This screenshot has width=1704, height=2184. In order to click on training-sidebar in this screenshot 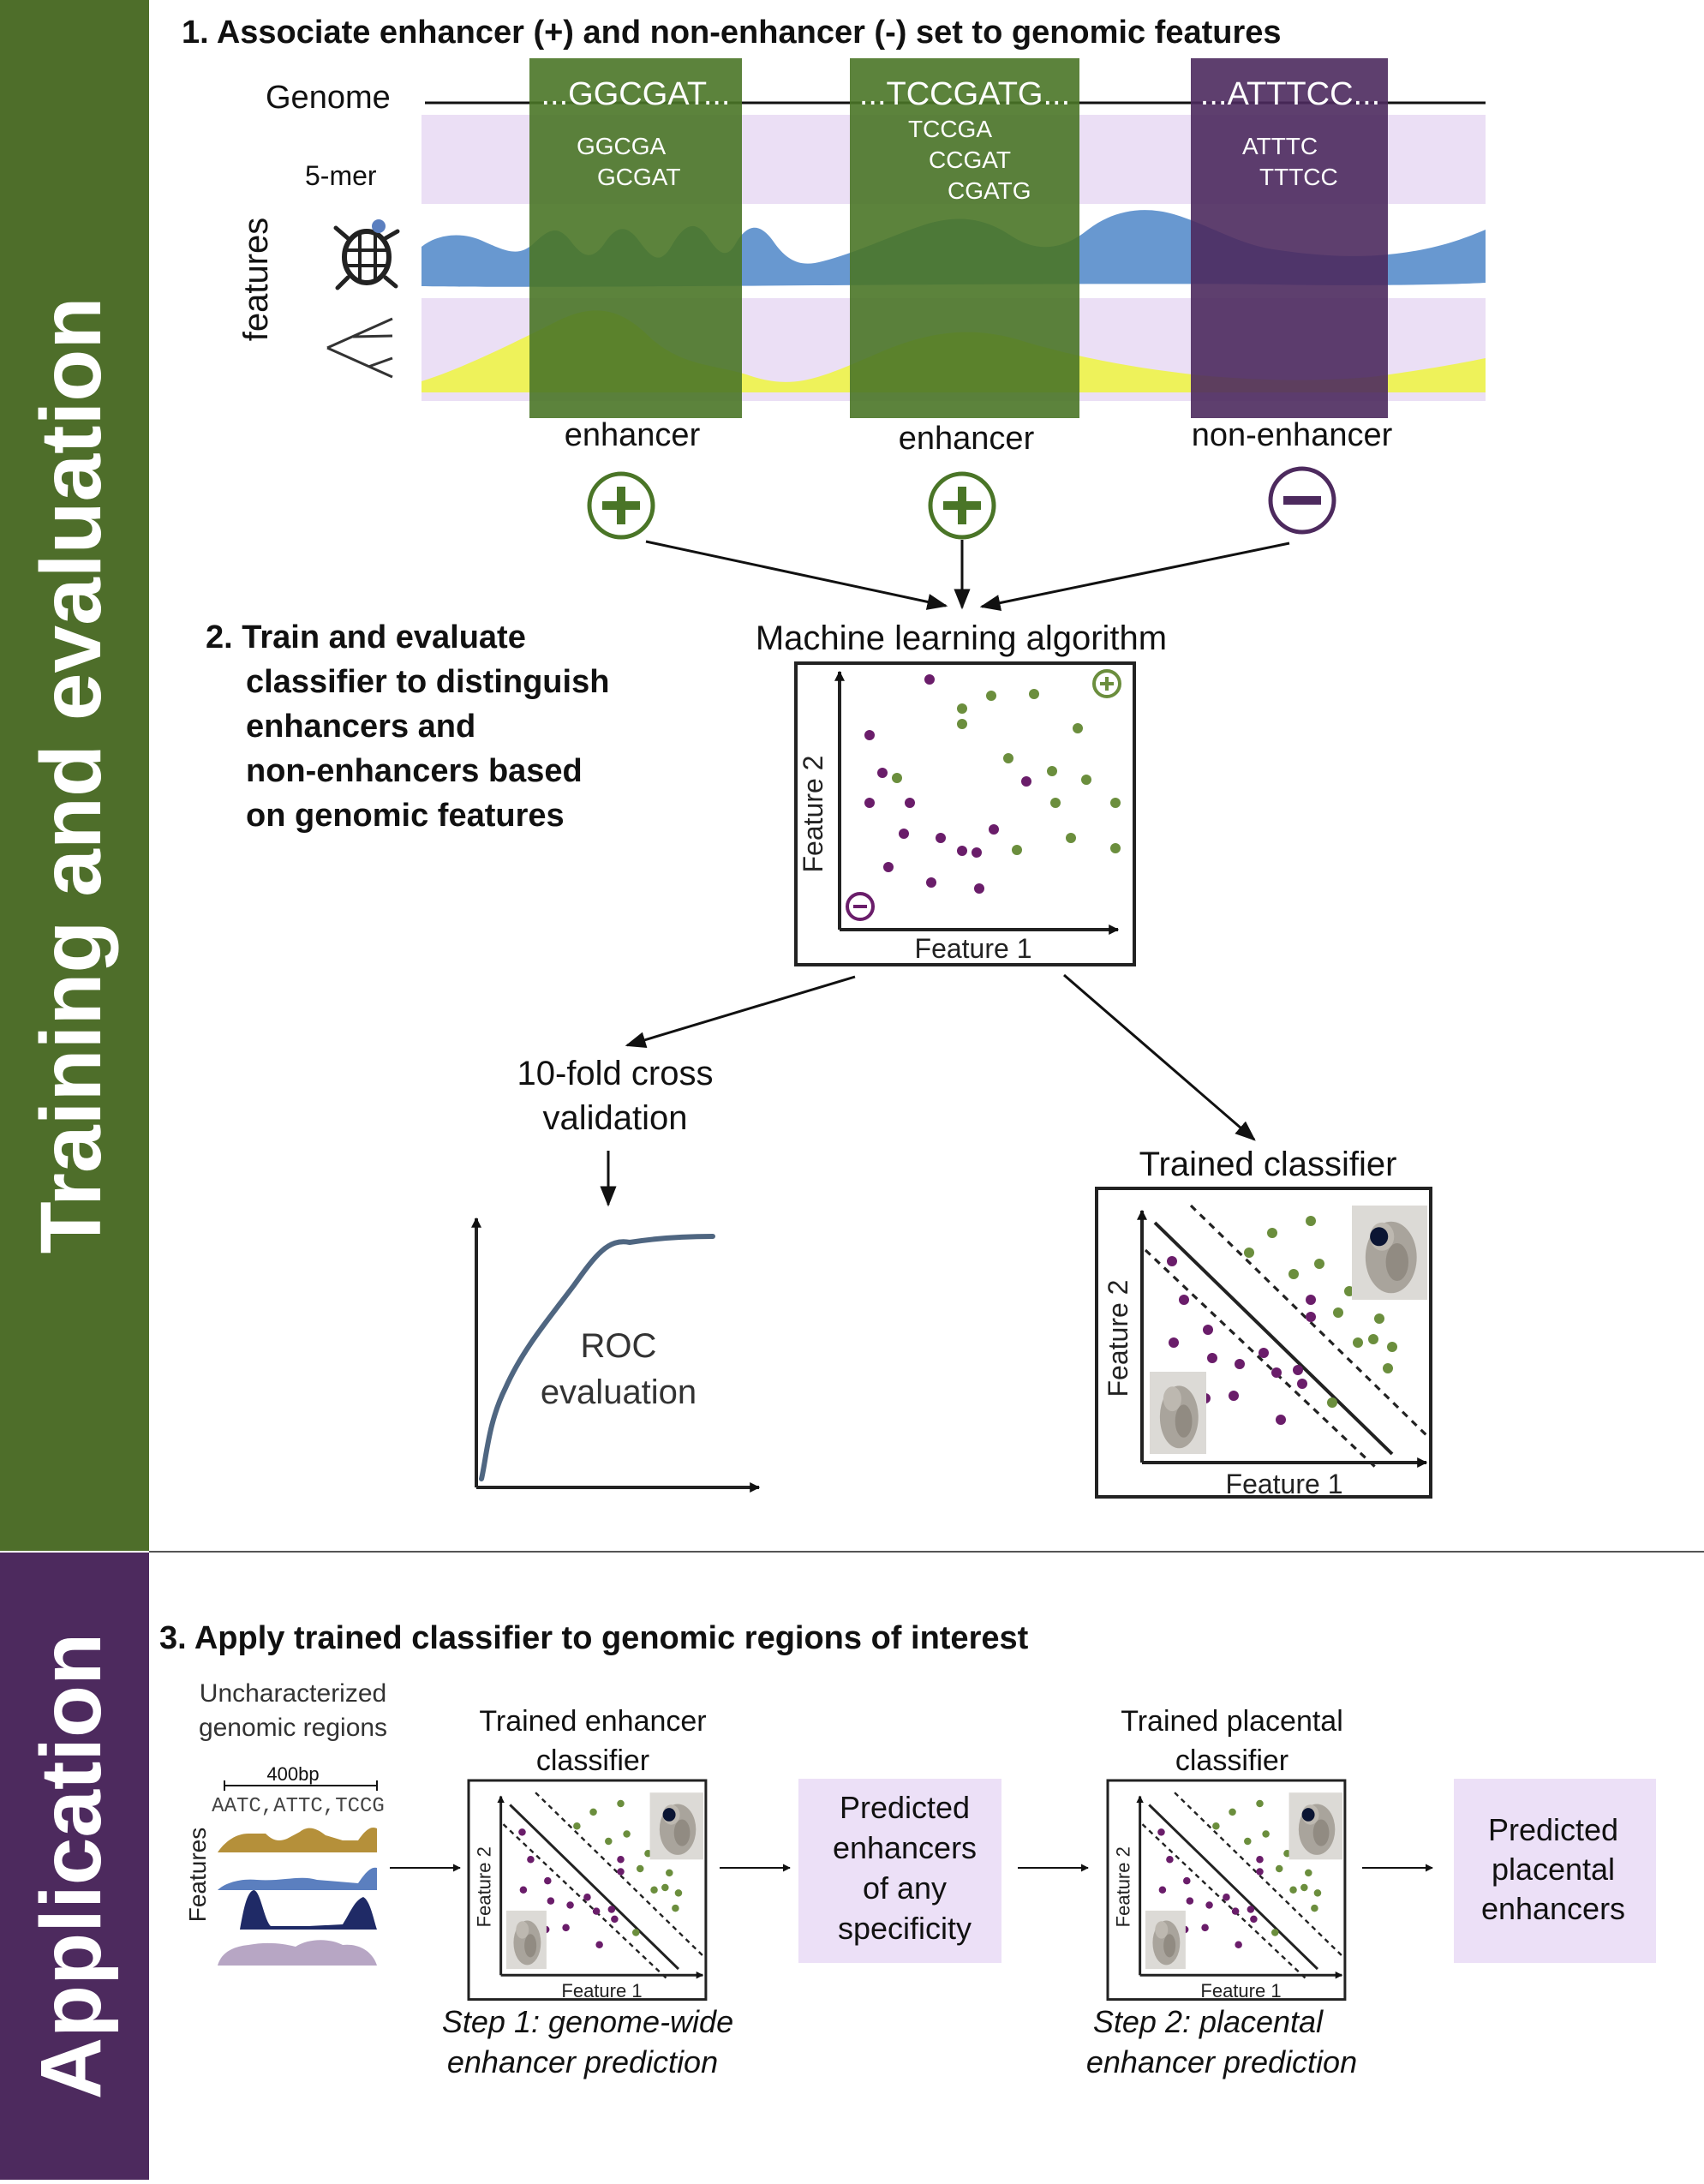, I will do `click(74, 775)`.